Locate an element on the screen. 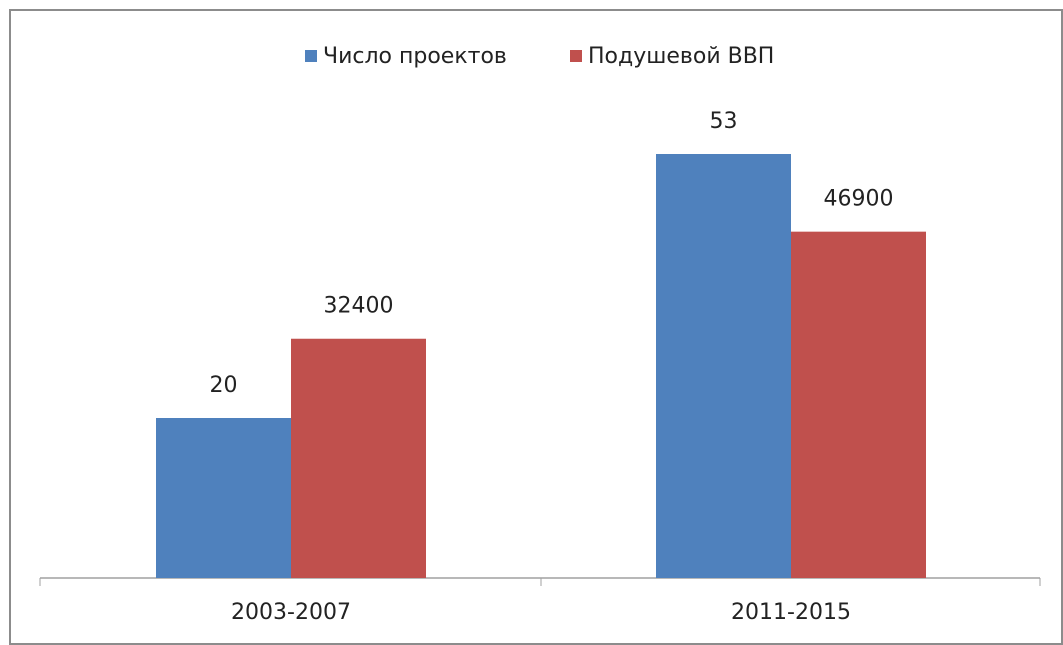 The width and height of the screenshot is (1063, 645). data-label: 32400 is located at coordinates (359, 306).